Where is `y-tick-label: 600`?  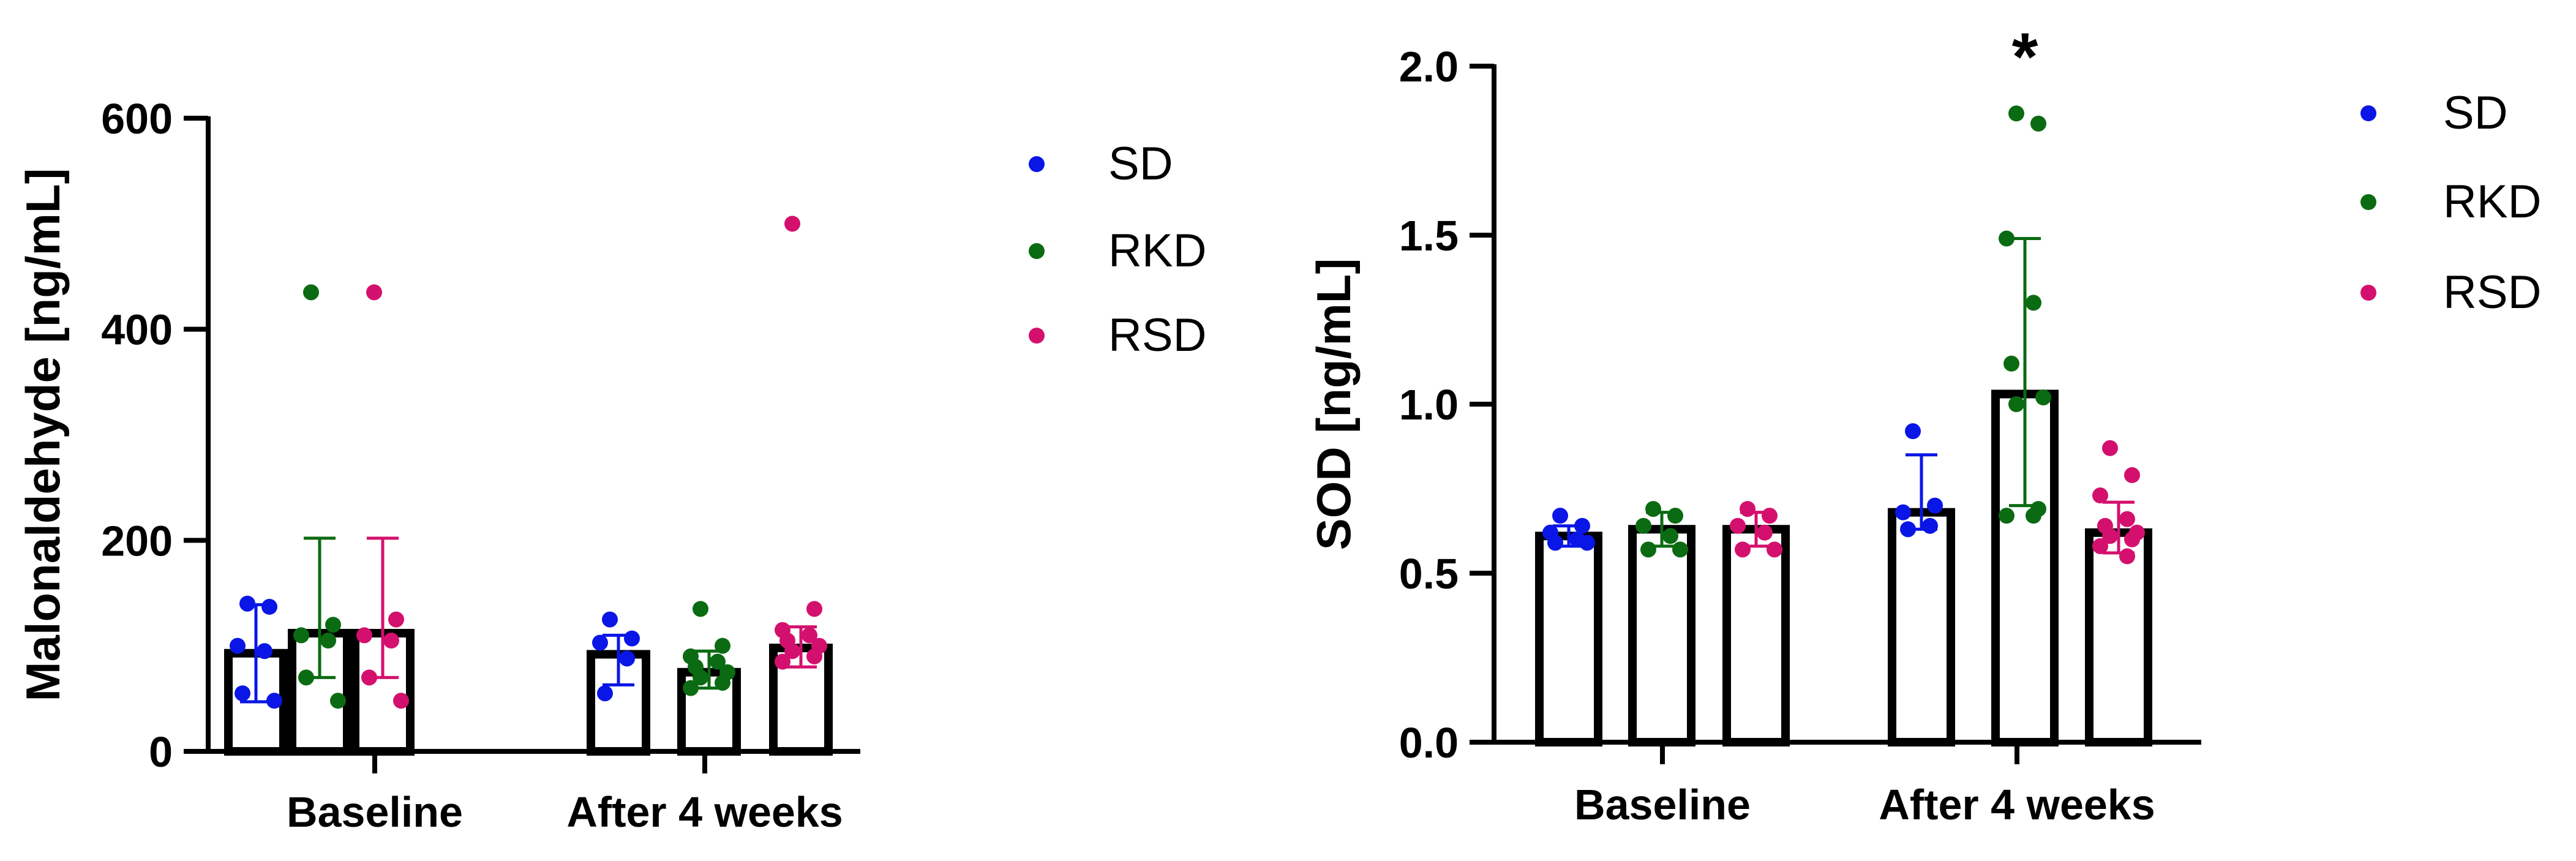 y-tick-label: 600 is located at coordinates (137, 119).